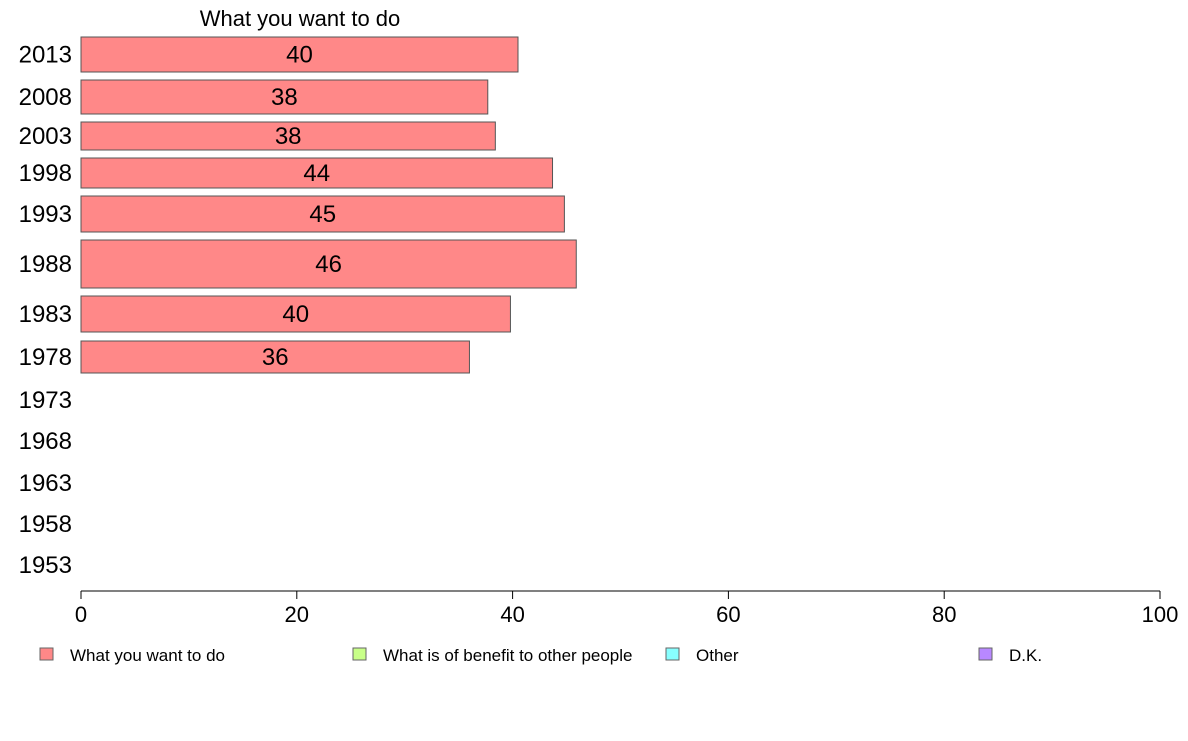 Image resolution: width=1188 pixels, height=741 pixels. Describe the element at coordinates (1025, 655) in the screenshot. I see `legend-label: D.K.` at that location.